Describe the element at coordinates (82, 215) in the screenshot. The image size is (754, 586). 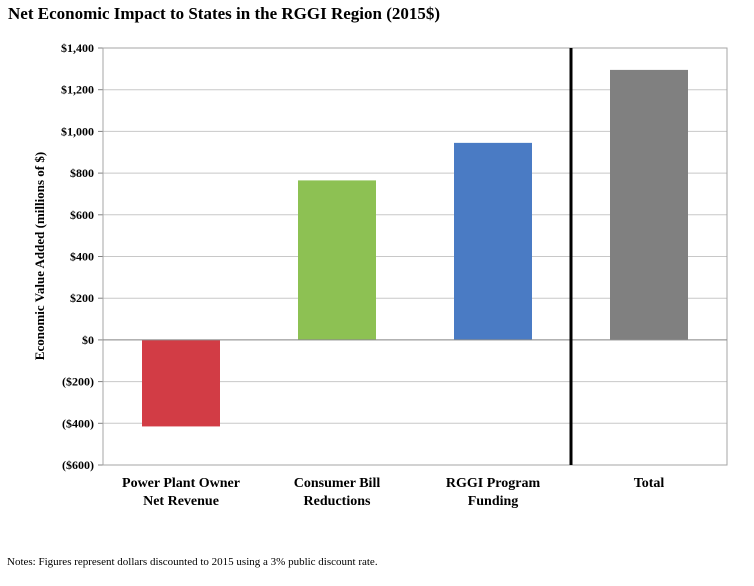
I see `y-tick-label: $600` at that location.